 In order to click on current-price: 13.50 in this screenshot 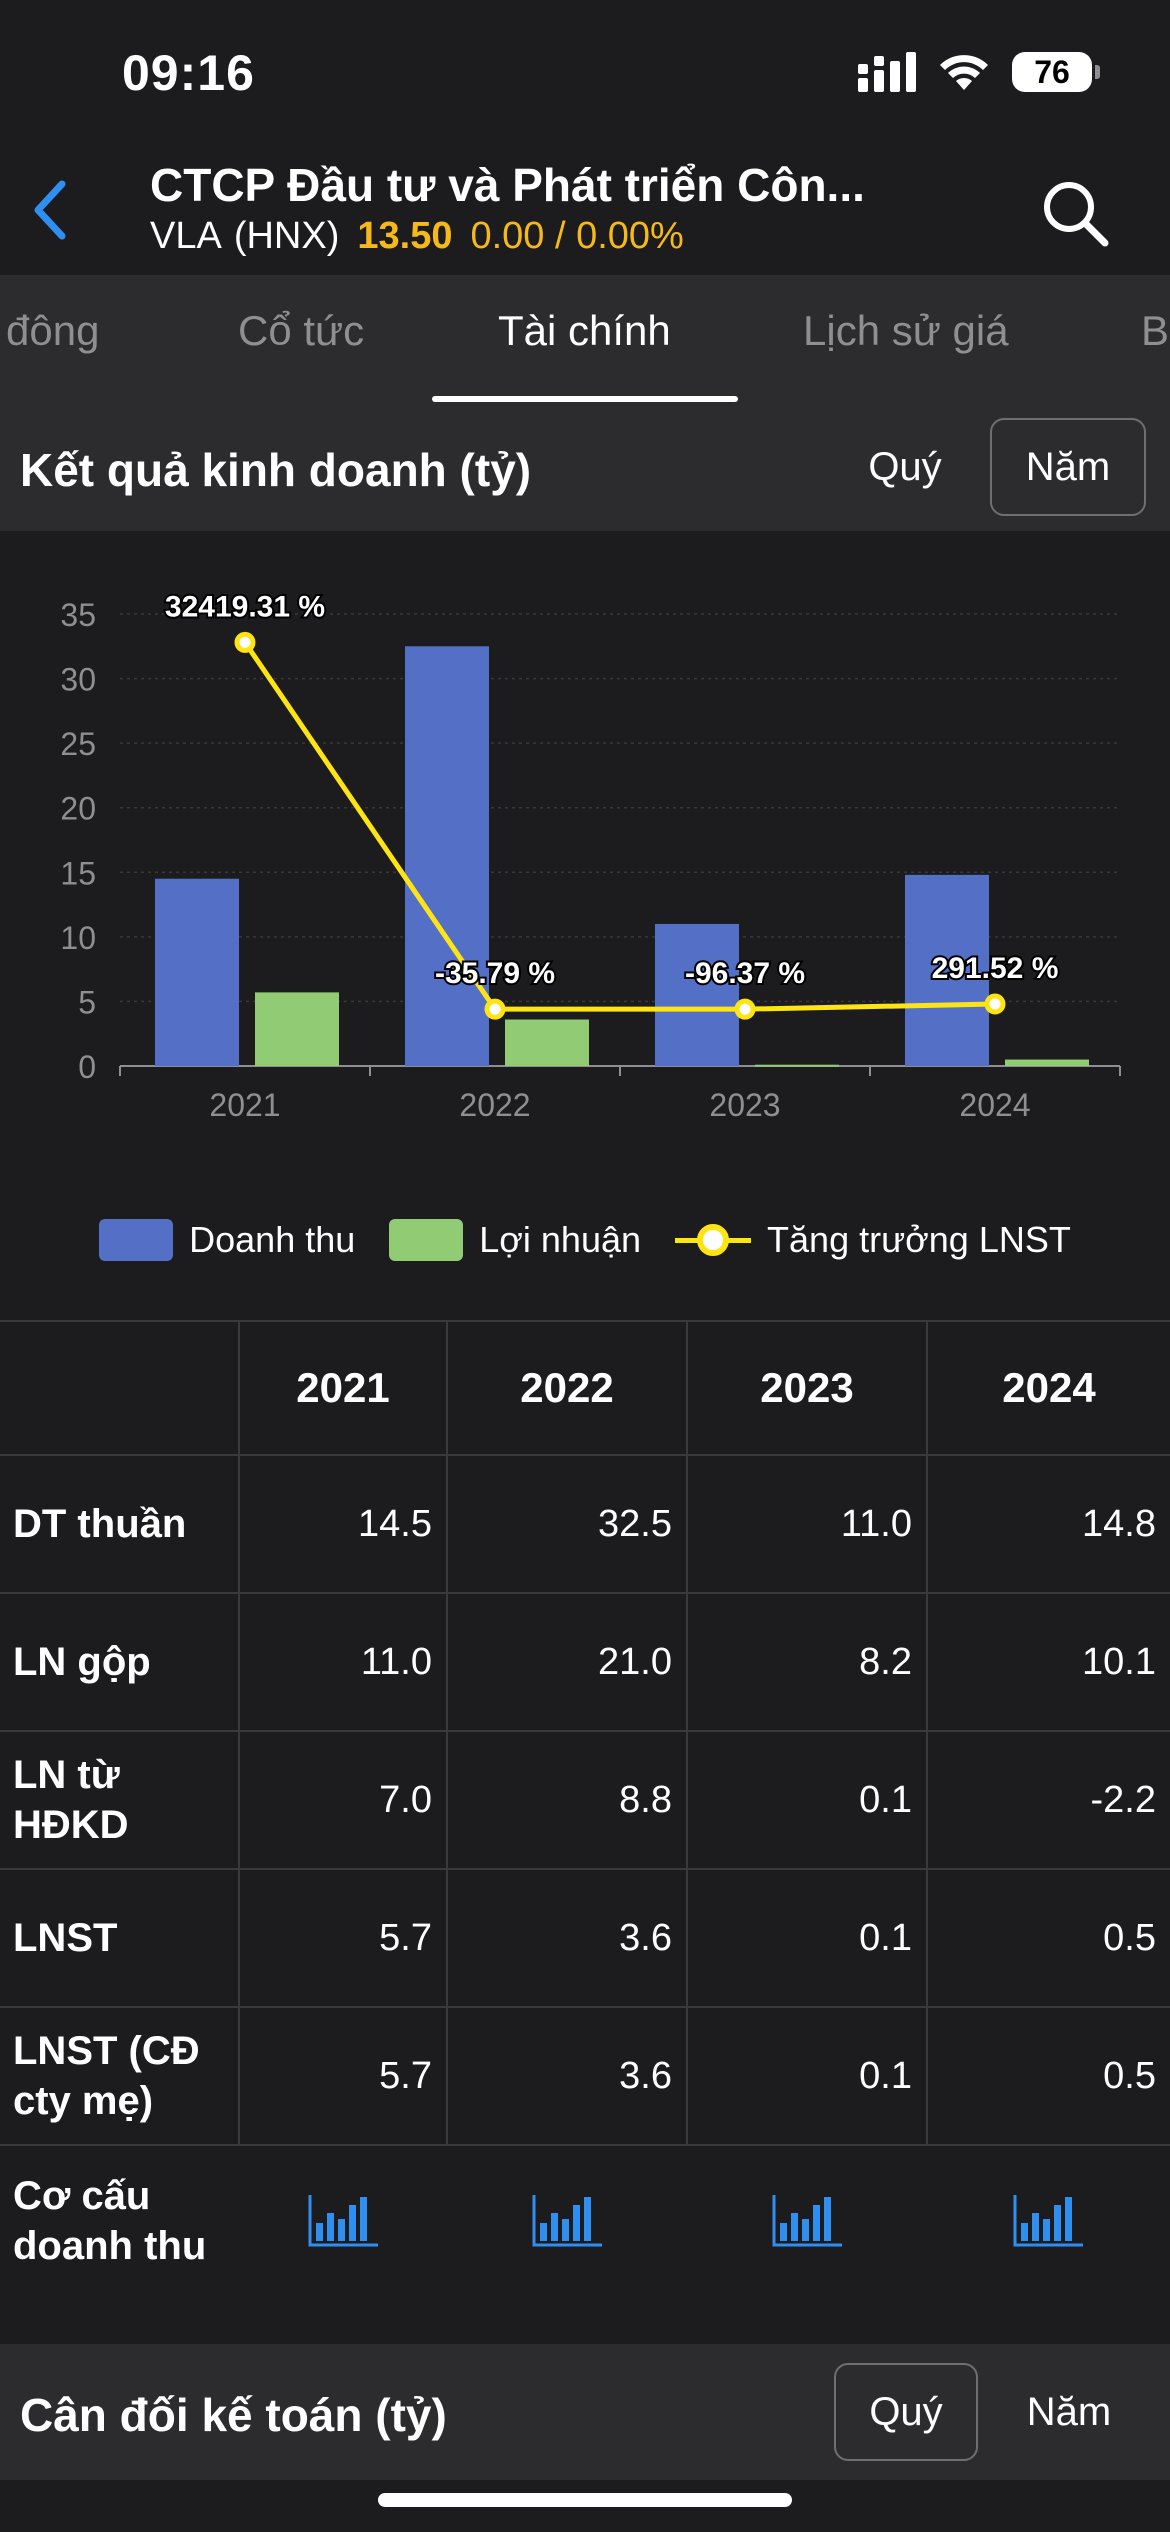, I will do `click(405, 236)`.